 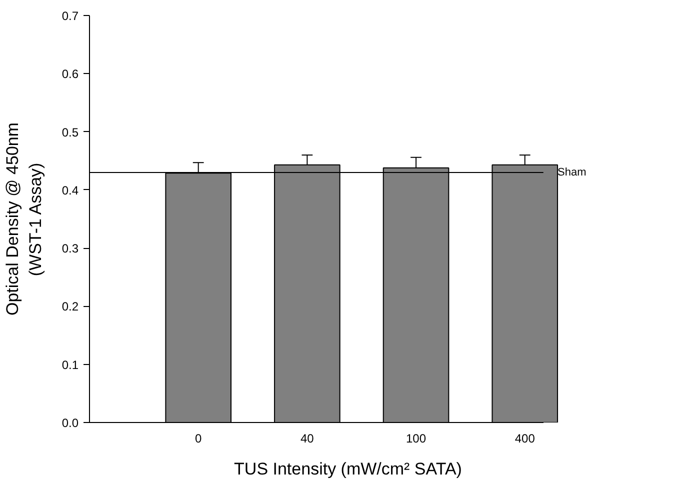 What do you see at coordinates (70, 132) in the screenshot?
I see `y-tick-label: 0.5` at bounding box center [70, 132].